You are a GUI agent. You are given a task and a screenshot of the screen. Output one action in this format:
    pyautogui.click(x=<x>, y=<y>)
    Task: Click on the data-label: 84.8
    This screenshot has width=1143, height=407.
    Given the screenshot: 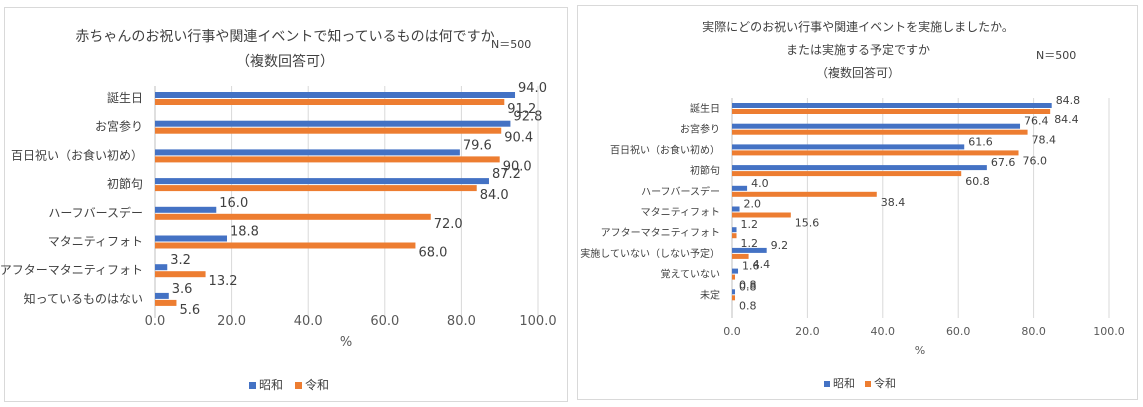 What is the action you would take?
    pyautogui.click(x=1068, y=100)
    